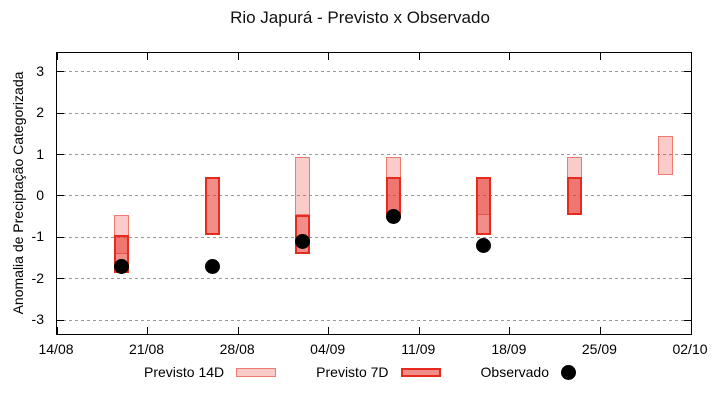 The width and height of the screenshot is (720, 400). I want to click on y-tick-label: -3, so click(37, 319).